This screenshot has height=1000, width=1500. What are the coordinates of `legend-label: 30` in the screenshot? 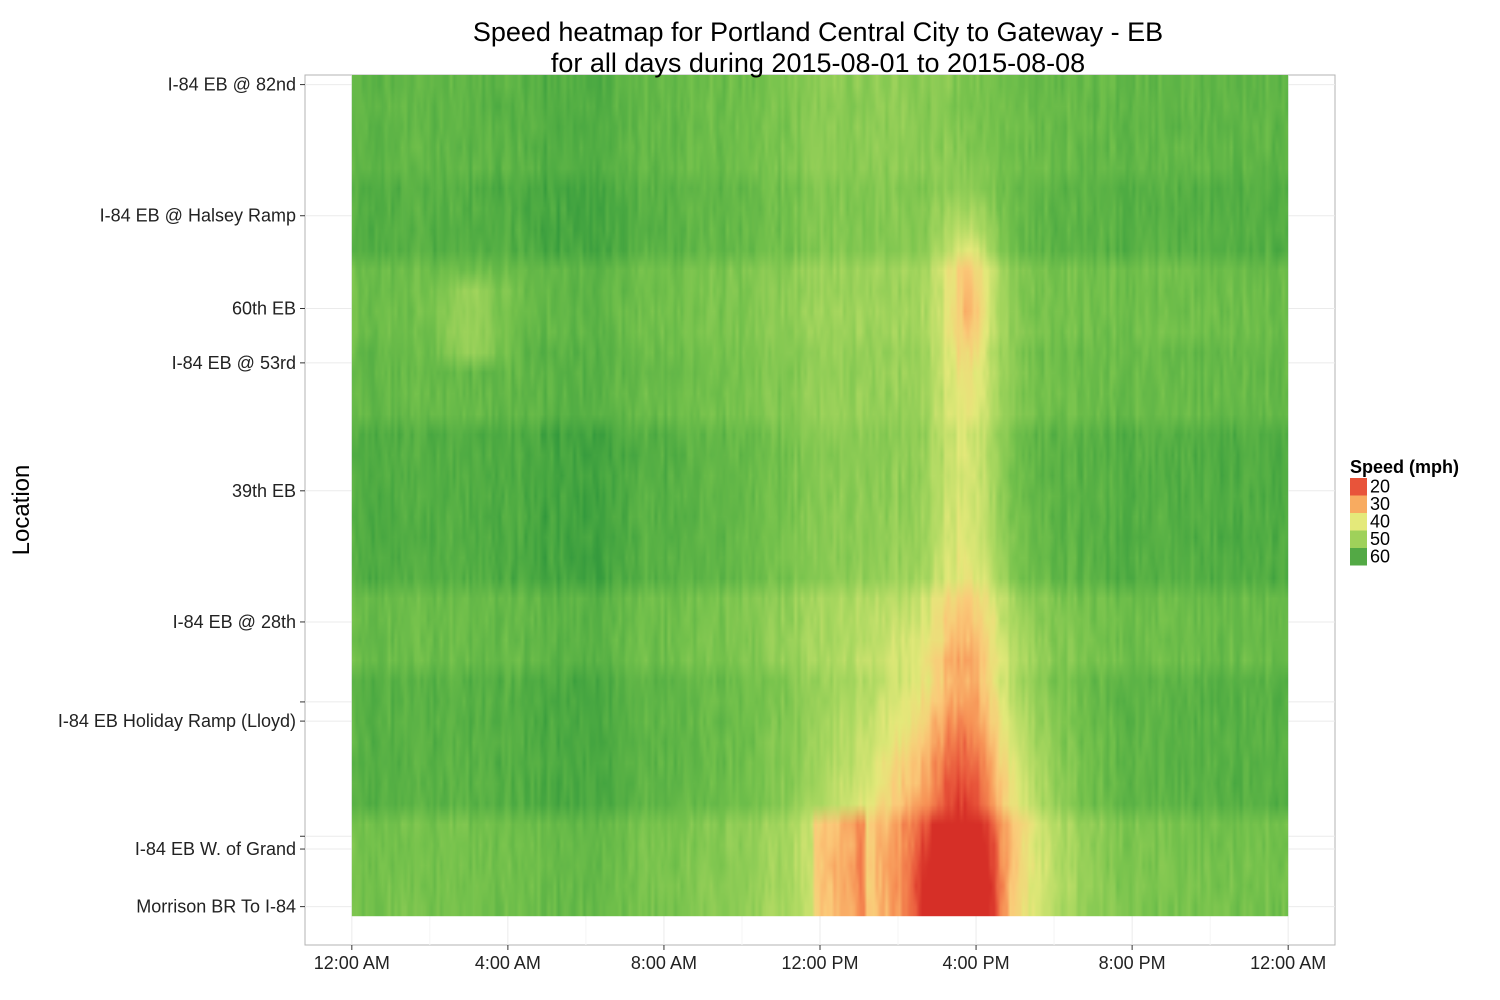 It's located at (1380, 504).